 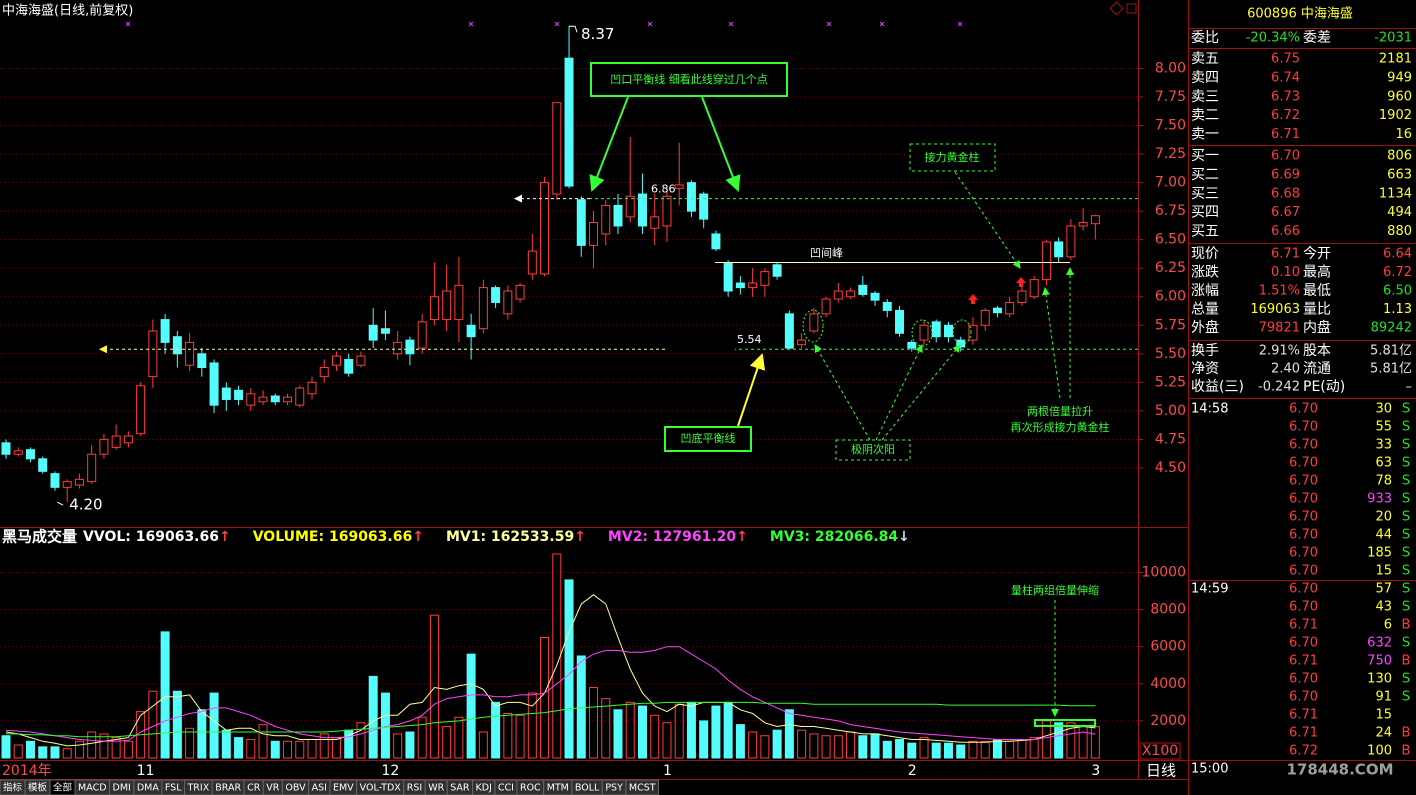 I want to click on tab-label: DMI, so click(x=122, y=788).